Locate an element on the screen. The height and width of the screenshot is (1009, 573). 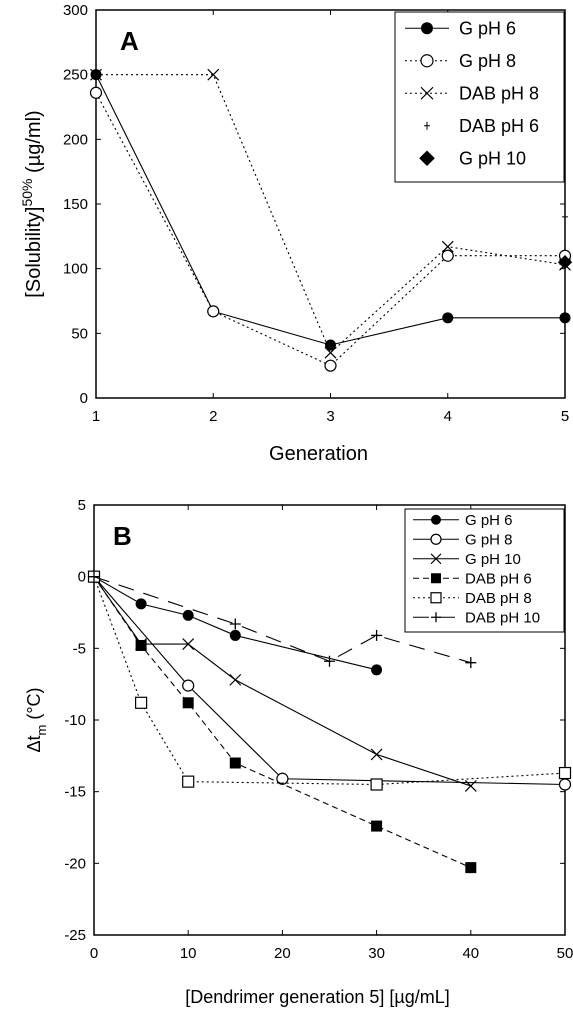
y-axis-title-unit: (°C) is located at coordinates (34, 705).